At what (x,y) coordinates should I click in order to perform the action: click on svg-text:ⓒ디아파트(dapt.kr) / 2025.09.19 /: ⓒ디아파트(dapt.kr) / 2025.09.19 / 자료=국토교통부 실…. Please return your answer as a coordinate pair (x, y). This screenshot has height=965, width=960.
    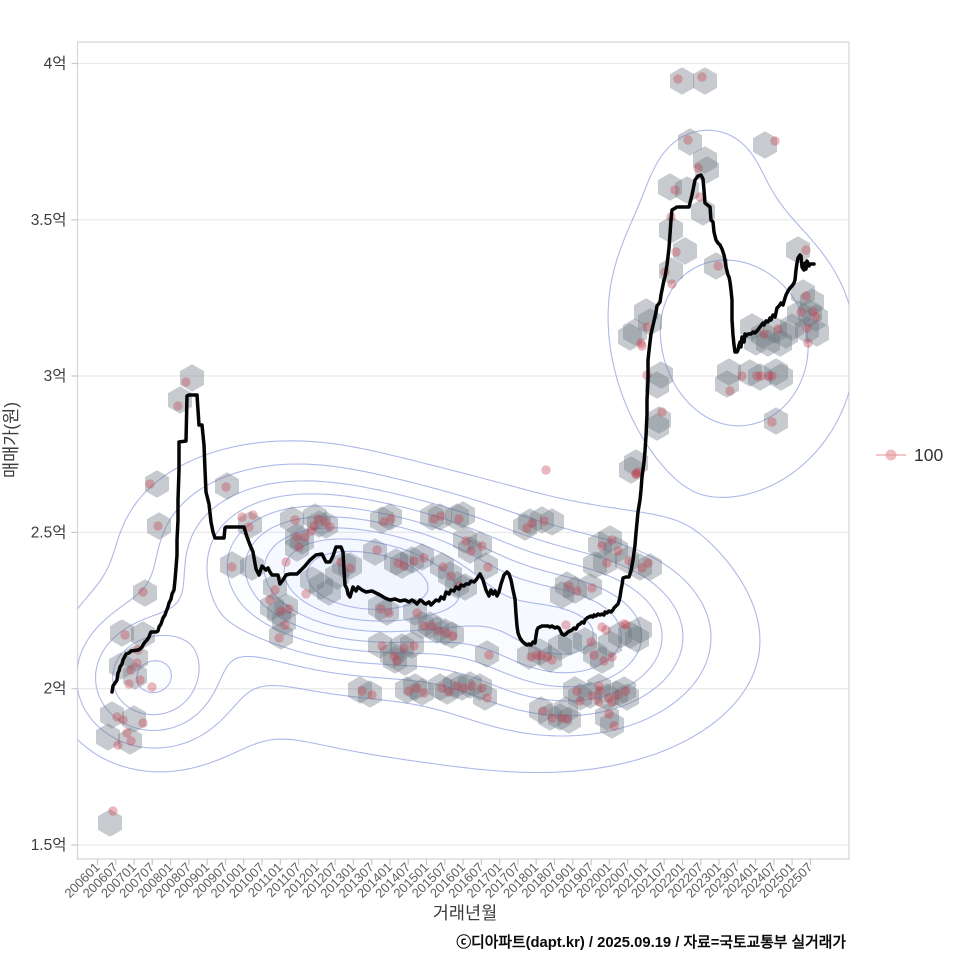
    Looking at the image, I should click on (651, 942).